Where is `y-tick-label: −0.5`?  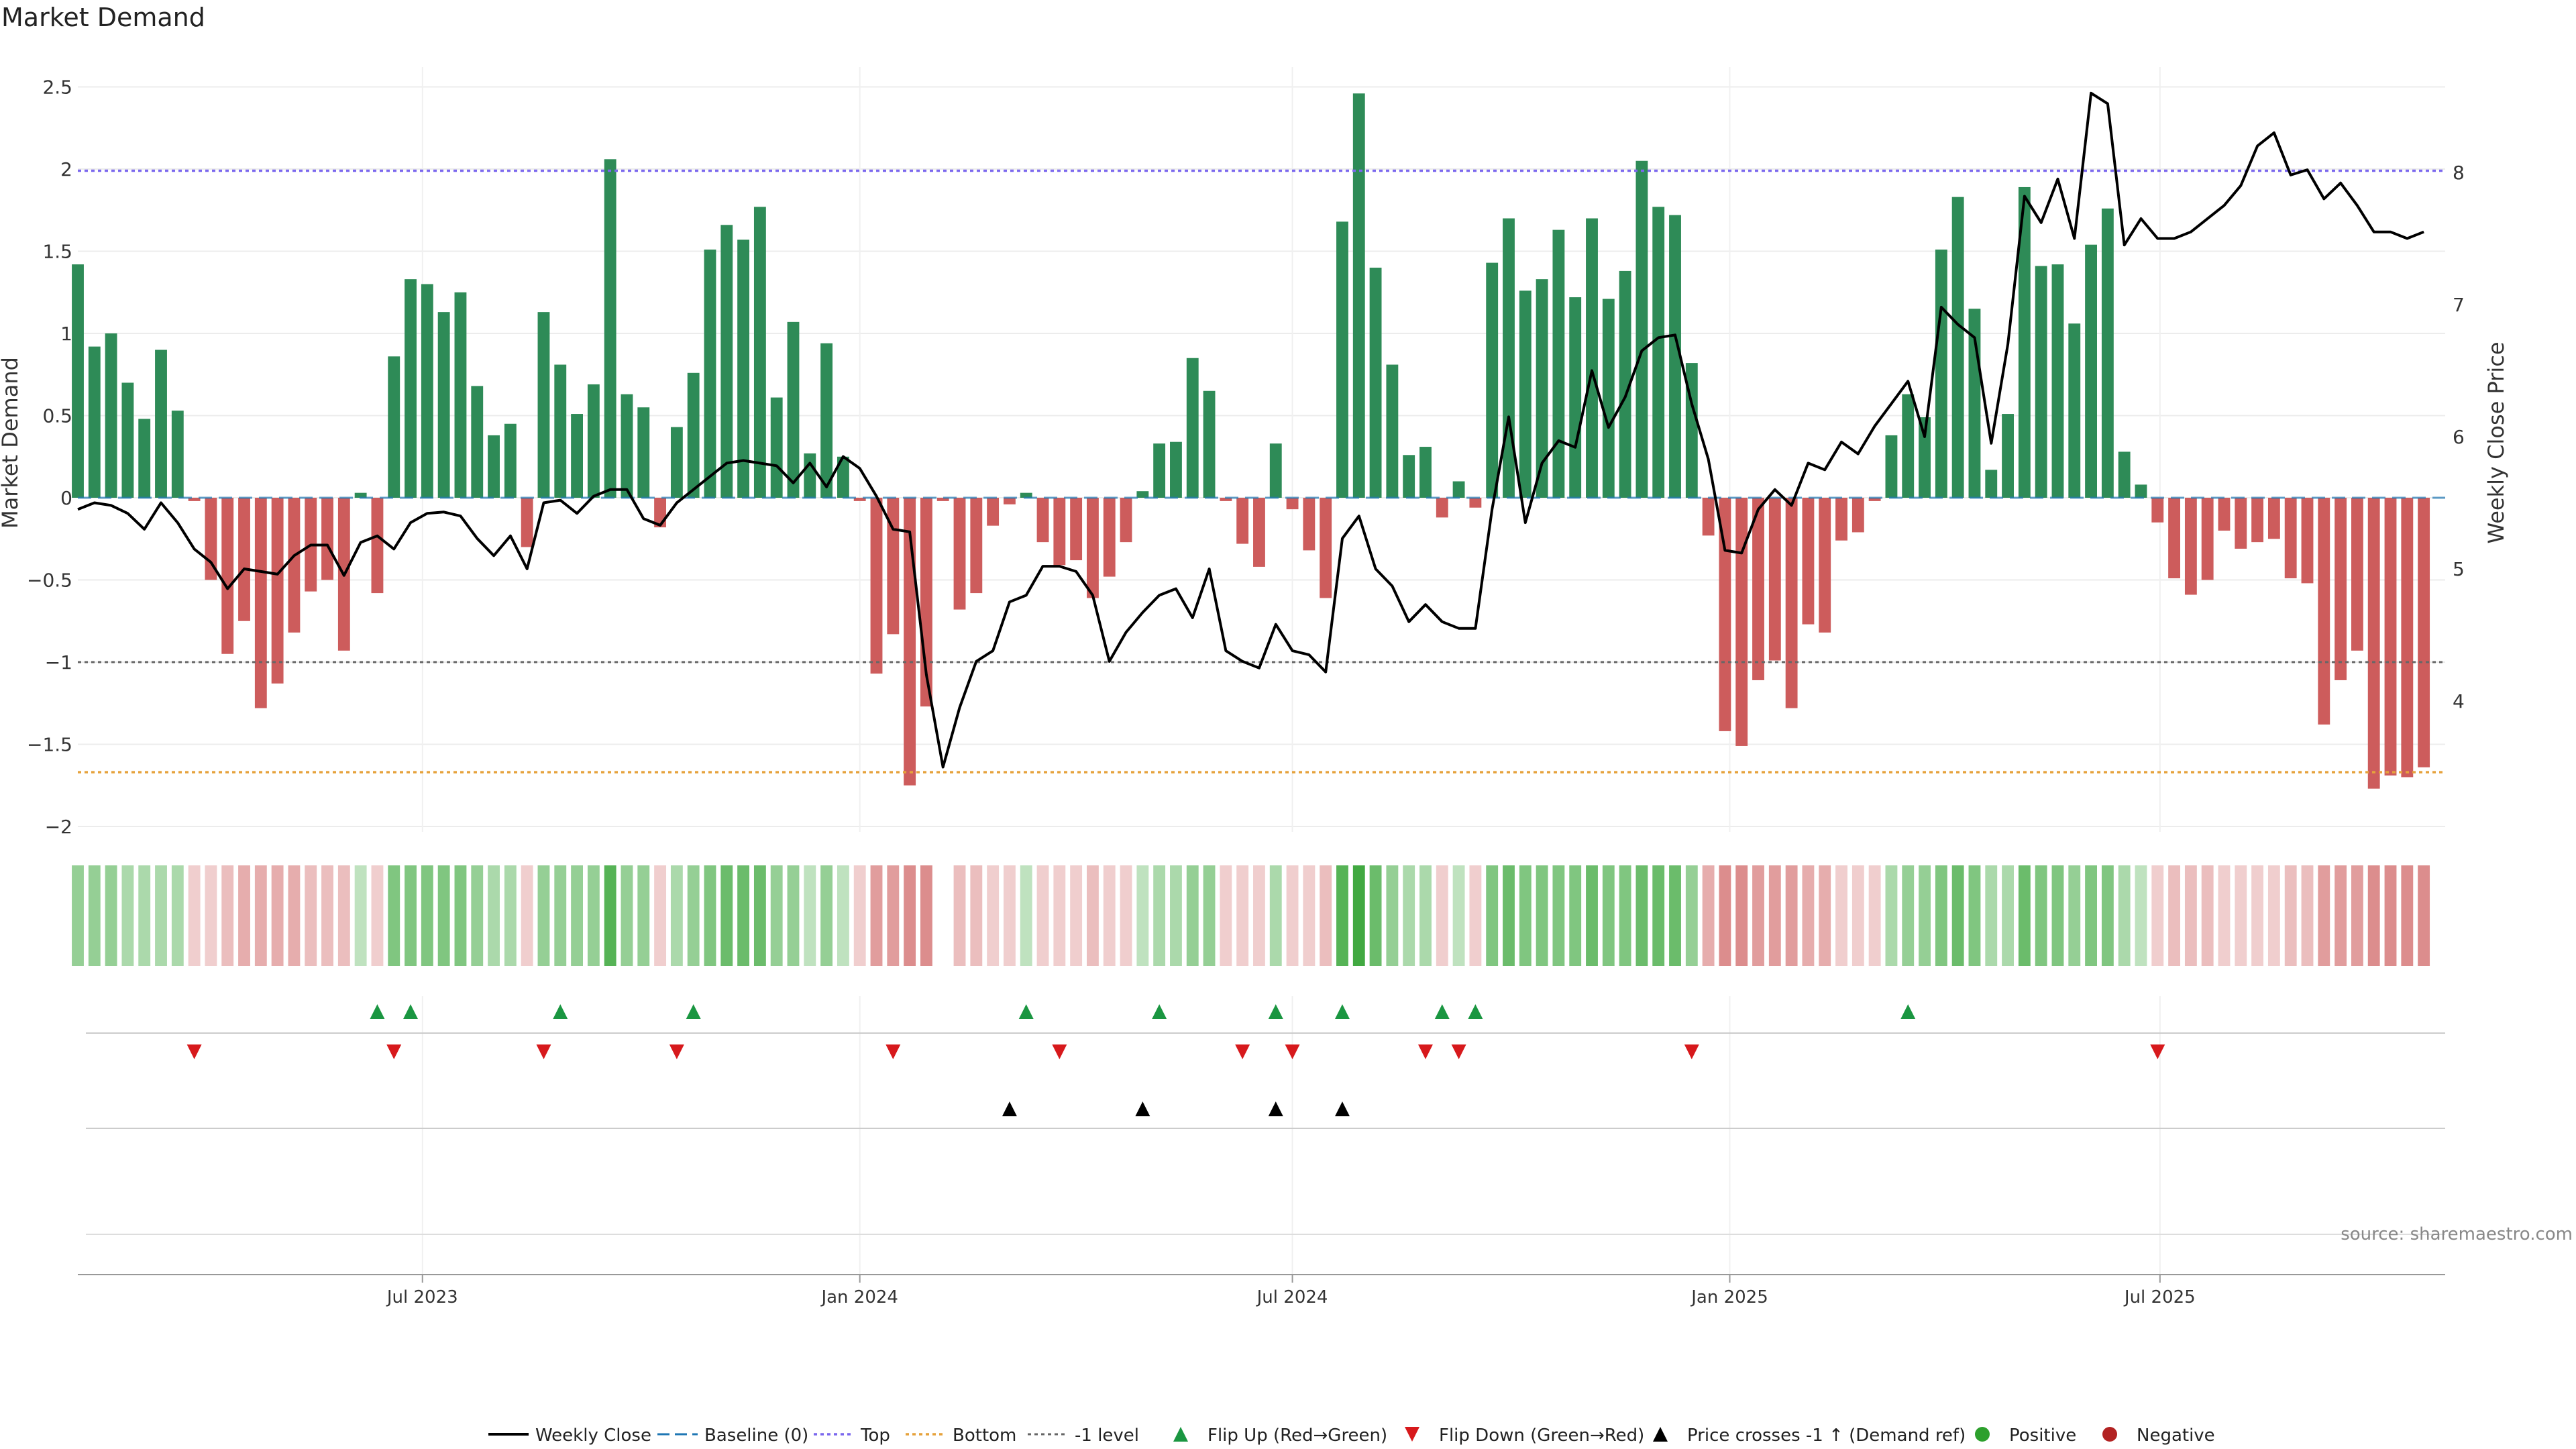 y-tick-label: −0.5 is located at coordinates (49, 581).